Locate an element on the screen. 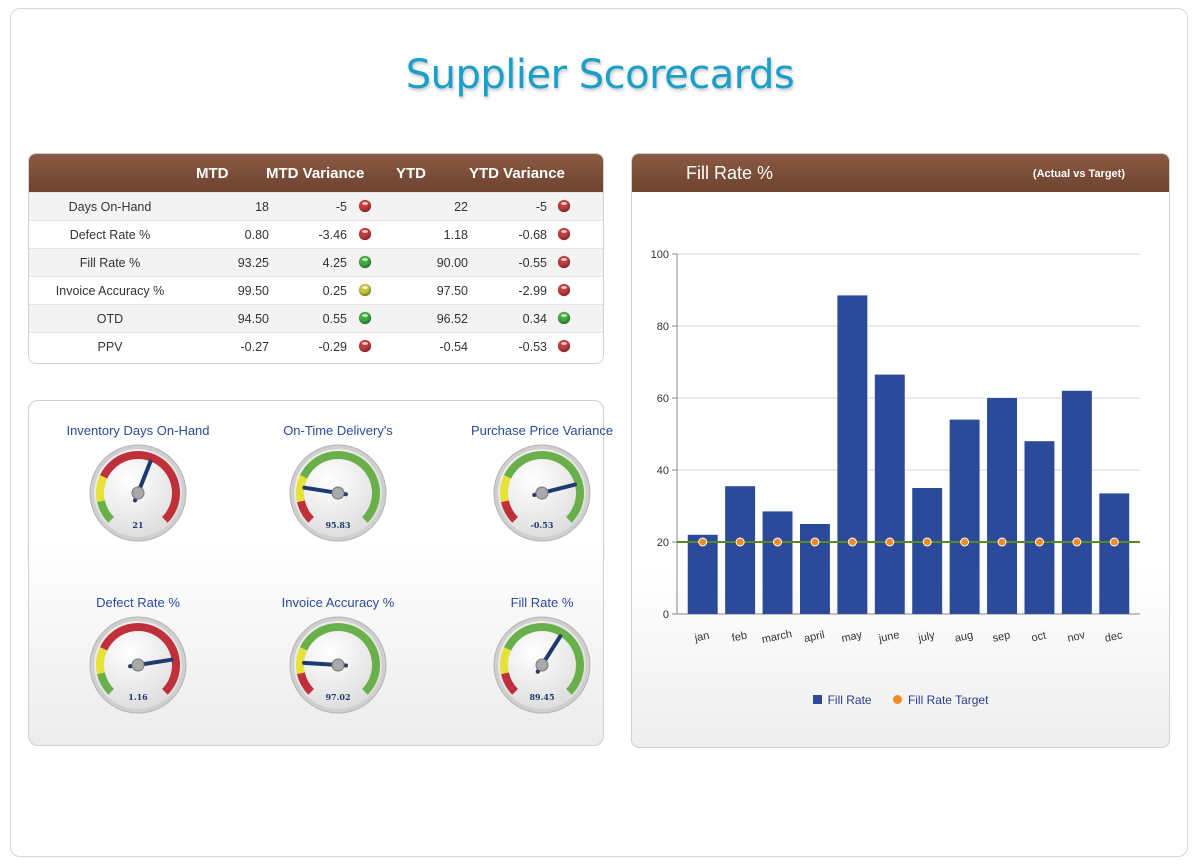 This screenshot has height=867, width=1200. bar-dec is located at coordinates (1114, 553).